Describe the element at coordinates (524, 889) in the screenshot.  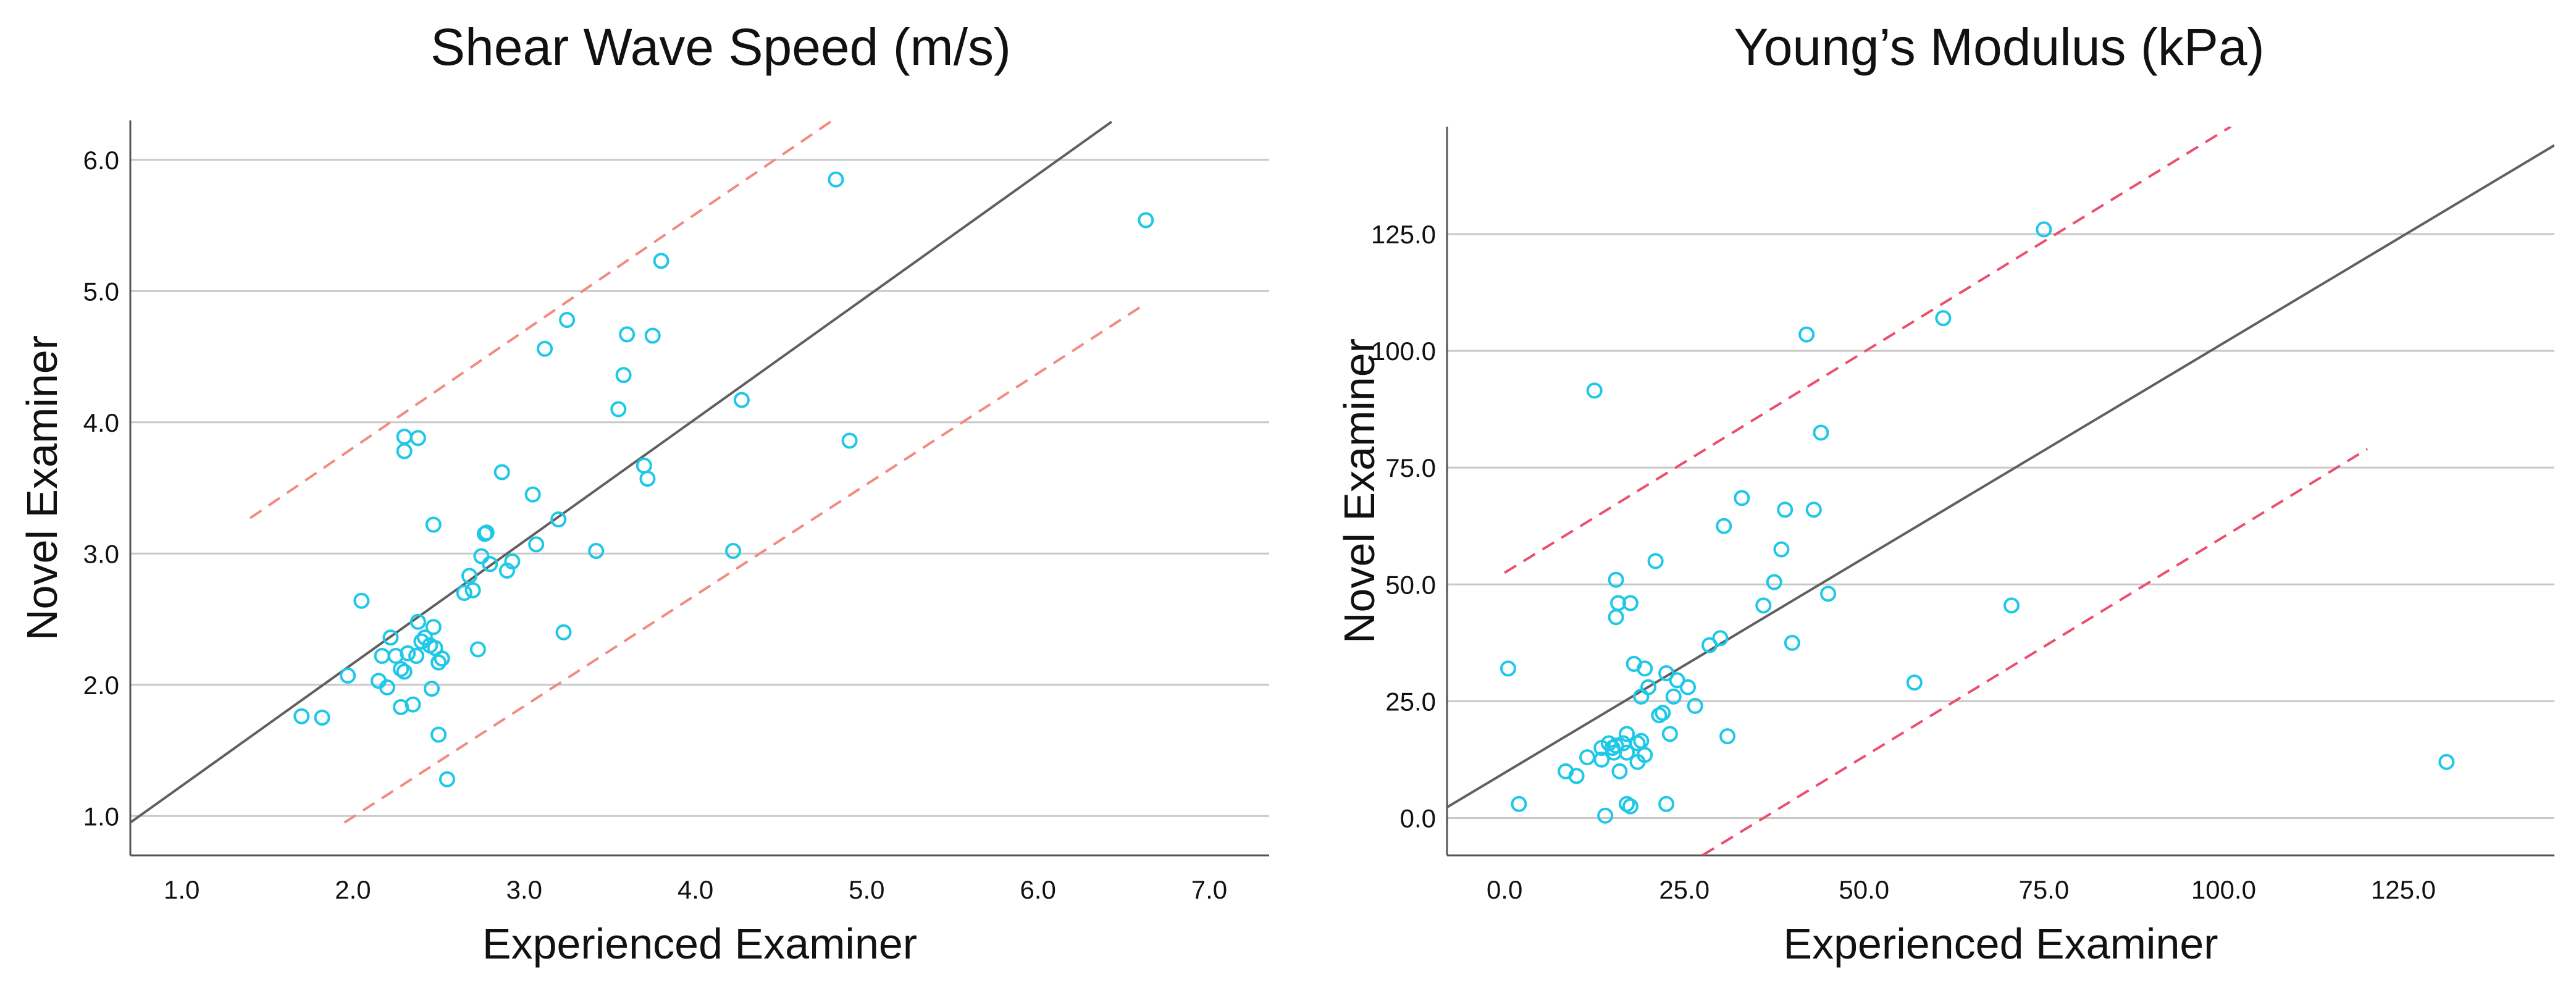
I see `x-tick-label: 3.0` at that location.